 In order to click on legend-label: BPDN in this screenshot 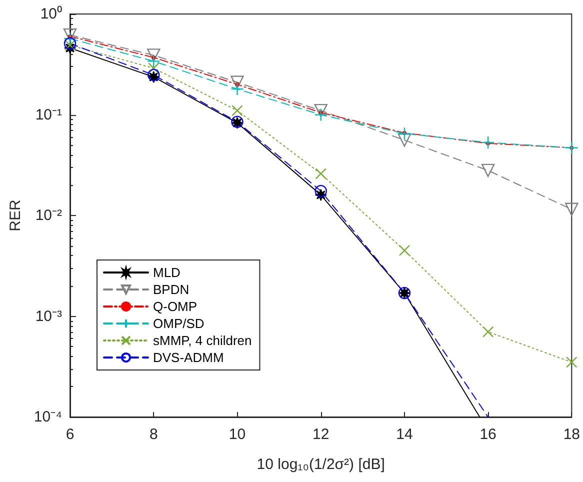, I will do `click(171, 289)`.